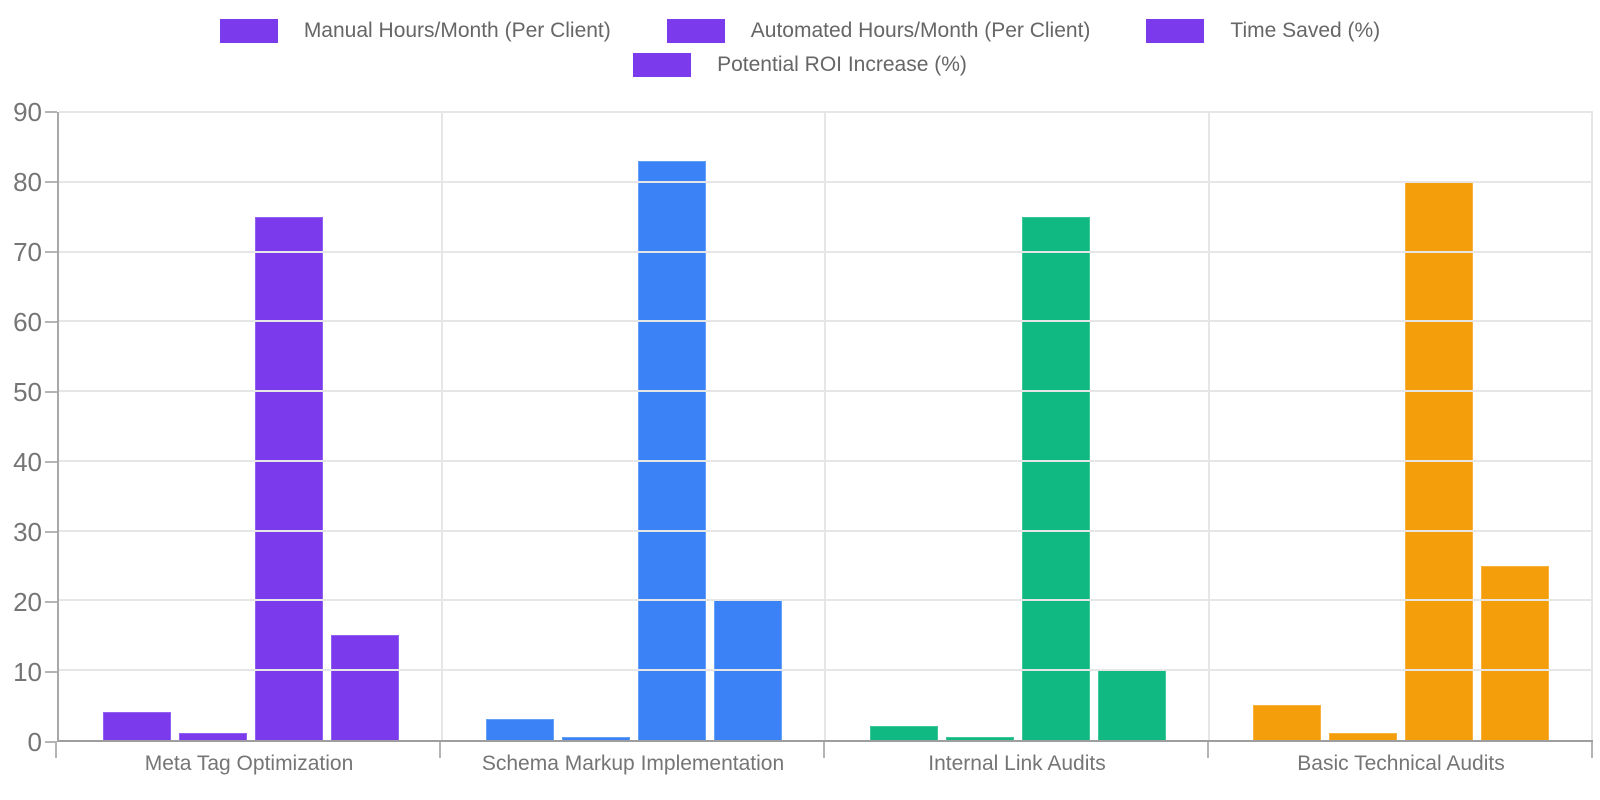 The height and width of the screenshot is (800, 1600). What do you see at coordinates (34, 742) in the screenshot?
I see `y-tick-label: 0` at bounding box center [34, 742].